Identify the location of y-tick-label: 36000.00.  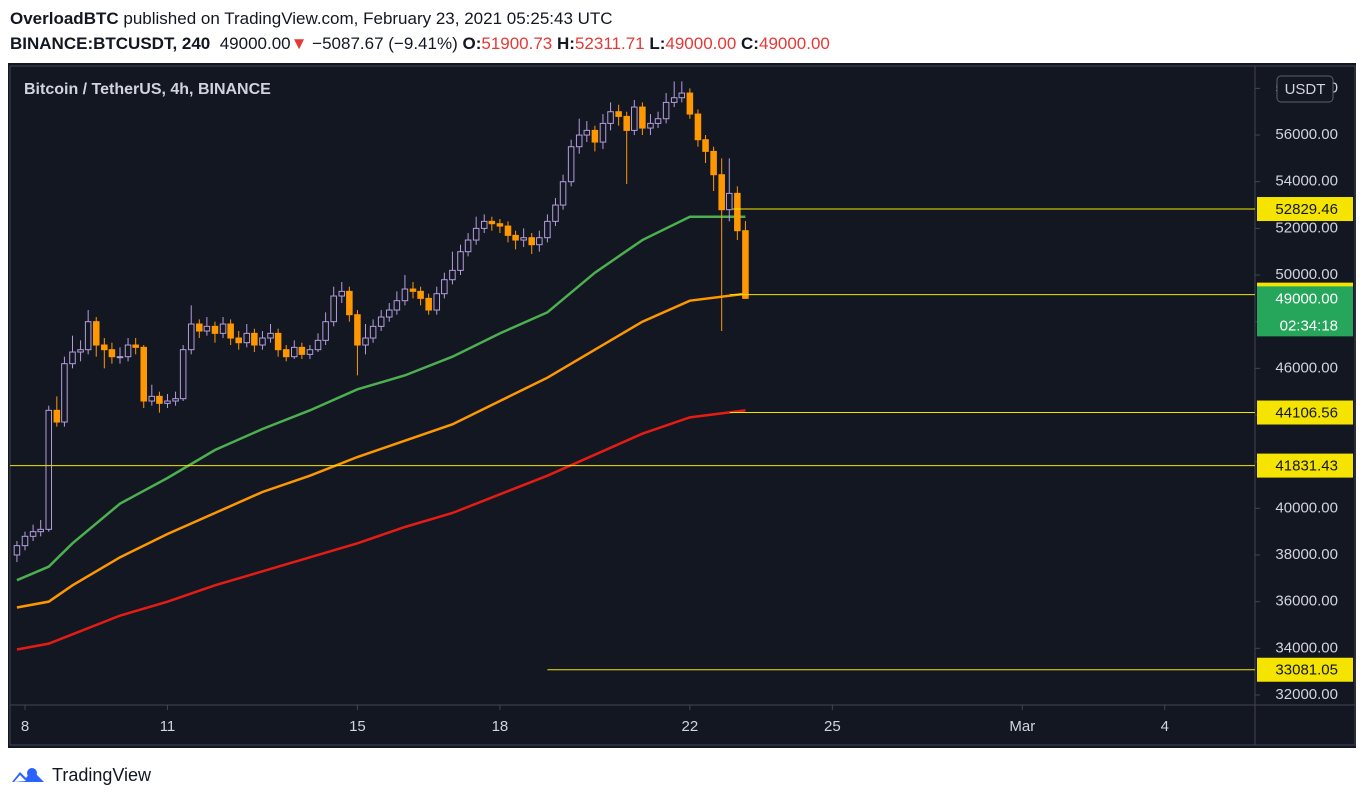
(1306, 601).